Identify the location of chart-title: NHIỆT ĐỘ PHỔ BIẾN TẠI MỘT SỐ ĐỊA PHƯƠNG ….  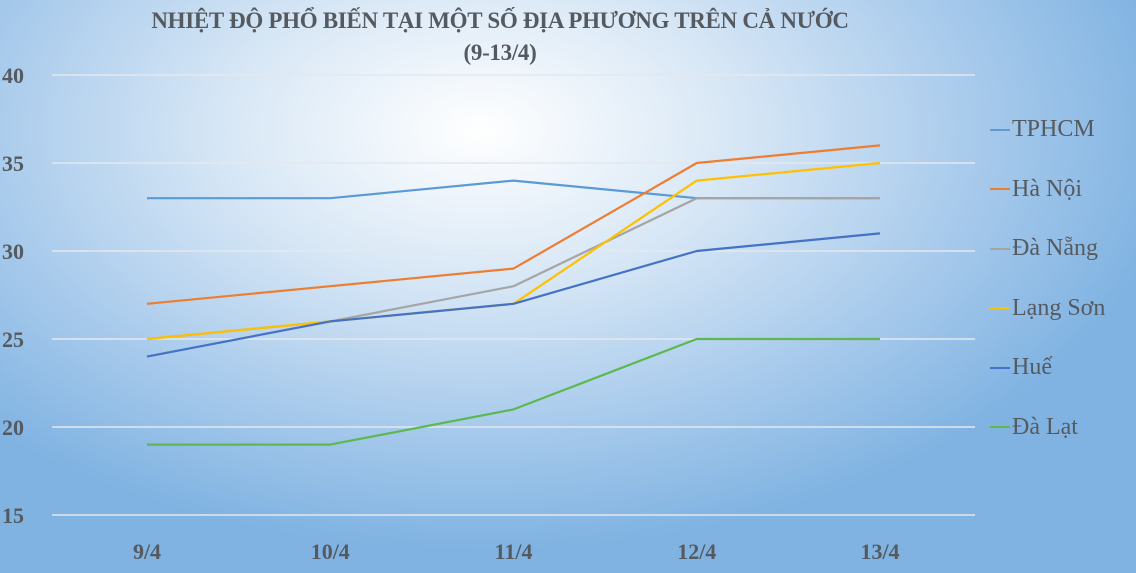
(500, 20).